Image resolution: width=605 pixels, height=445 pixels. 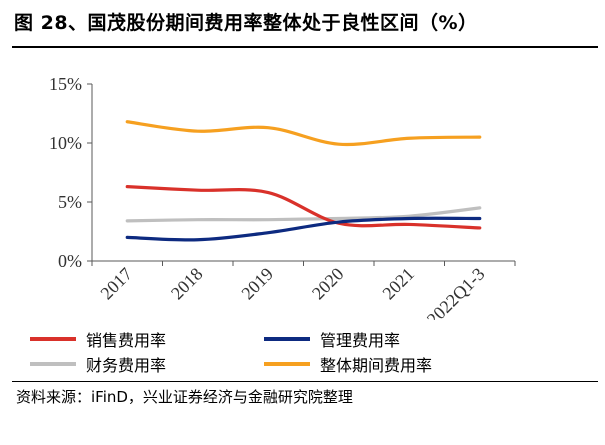 I want to click on legend-swatch-admin, so click(x=287, y=339).